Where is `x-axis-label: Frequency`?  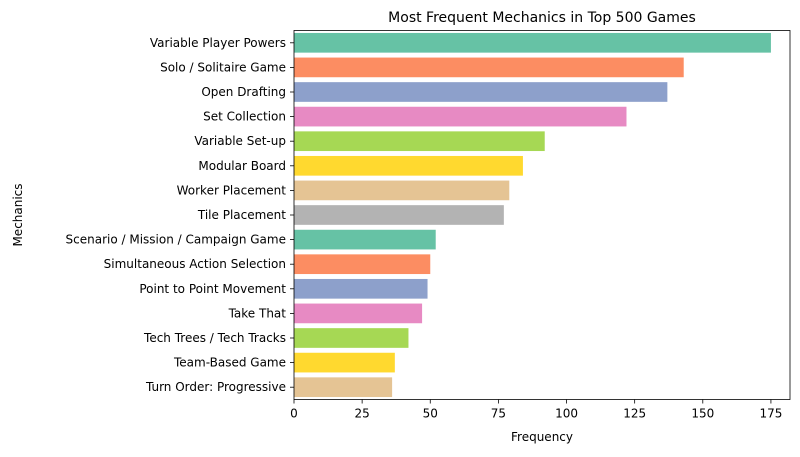
x-axis-label: Frequency is located at coordinates (542, 437).